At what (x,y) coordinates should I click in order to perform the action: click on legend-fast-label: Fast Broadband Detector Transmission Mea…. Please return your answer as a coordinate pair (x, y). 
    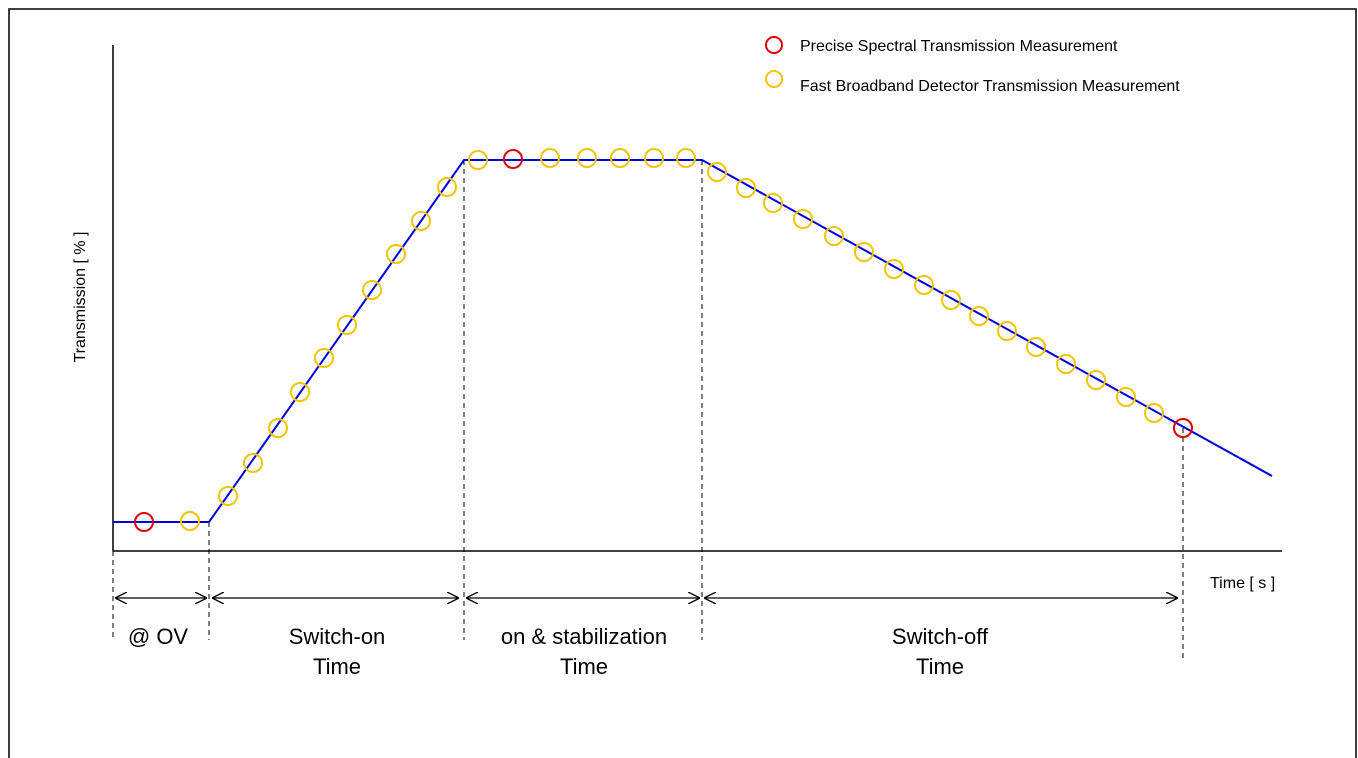
    Looking at the image, I should click on (990, 86).